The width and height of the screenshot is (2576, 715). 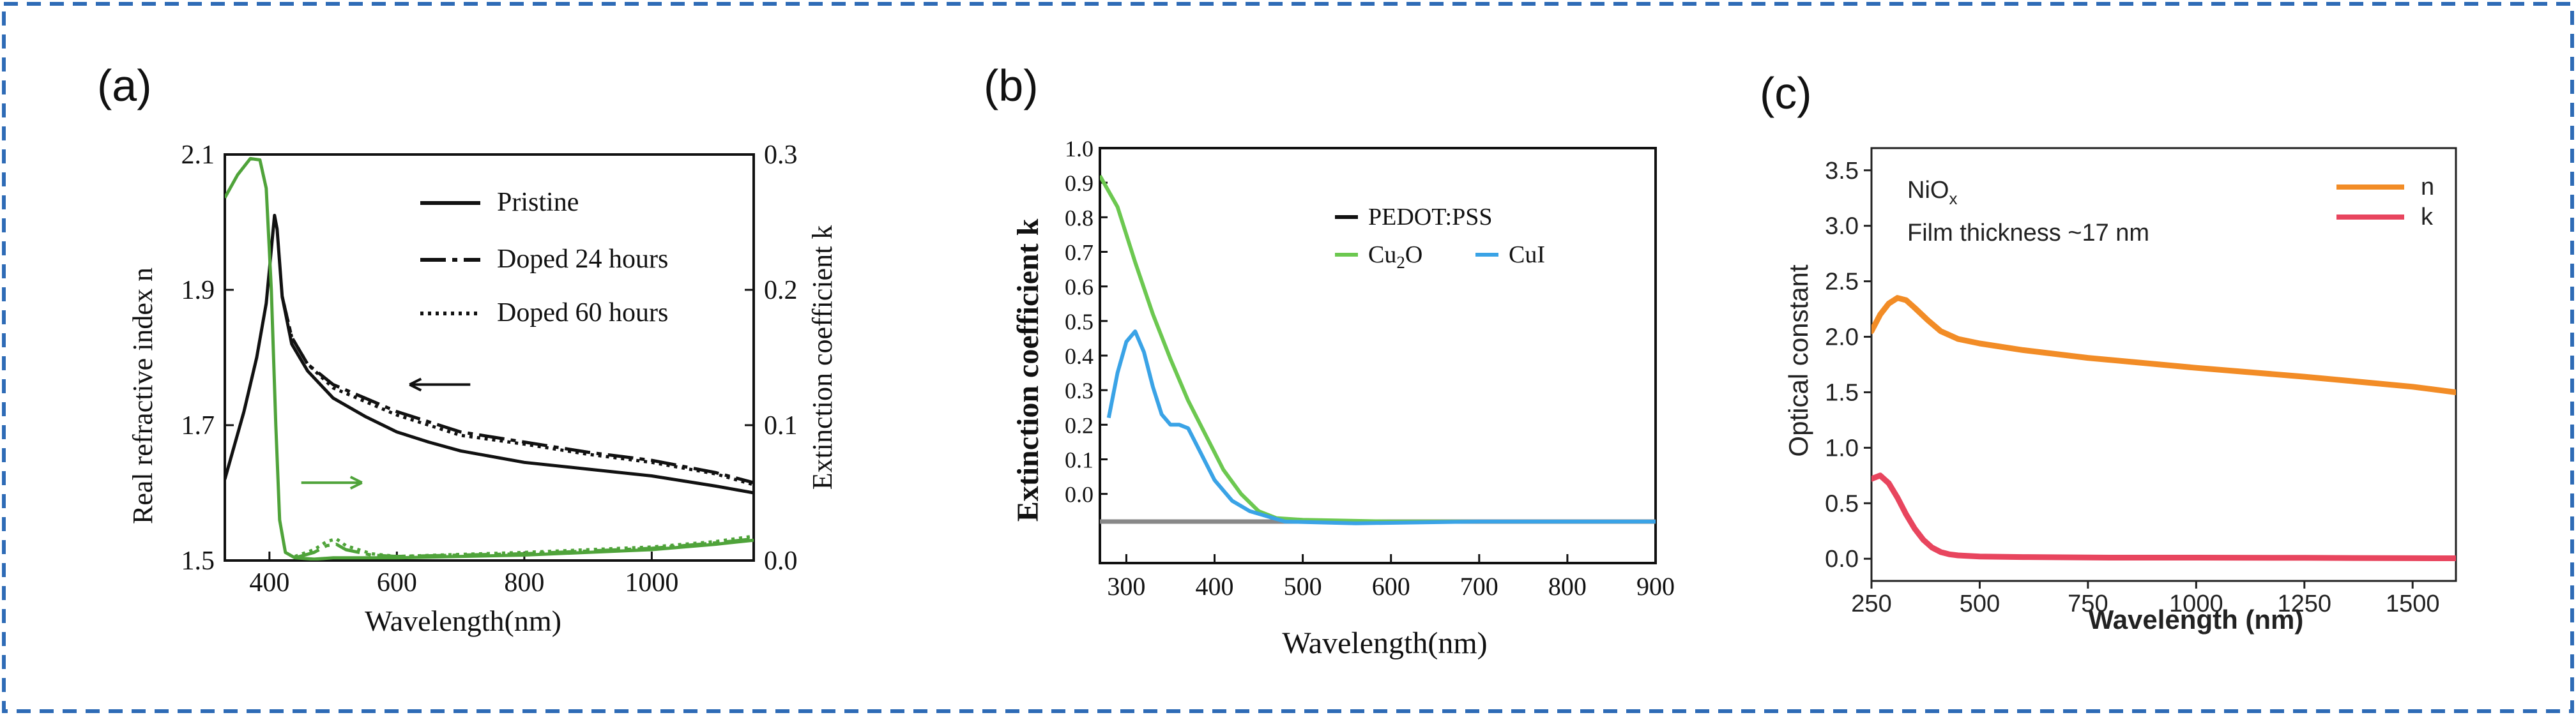 What do you see at coordinates (1079, 460) in the screenshot?
I see `panel-b-ytick-label: 0.1` at bounding box center [1079, 460].